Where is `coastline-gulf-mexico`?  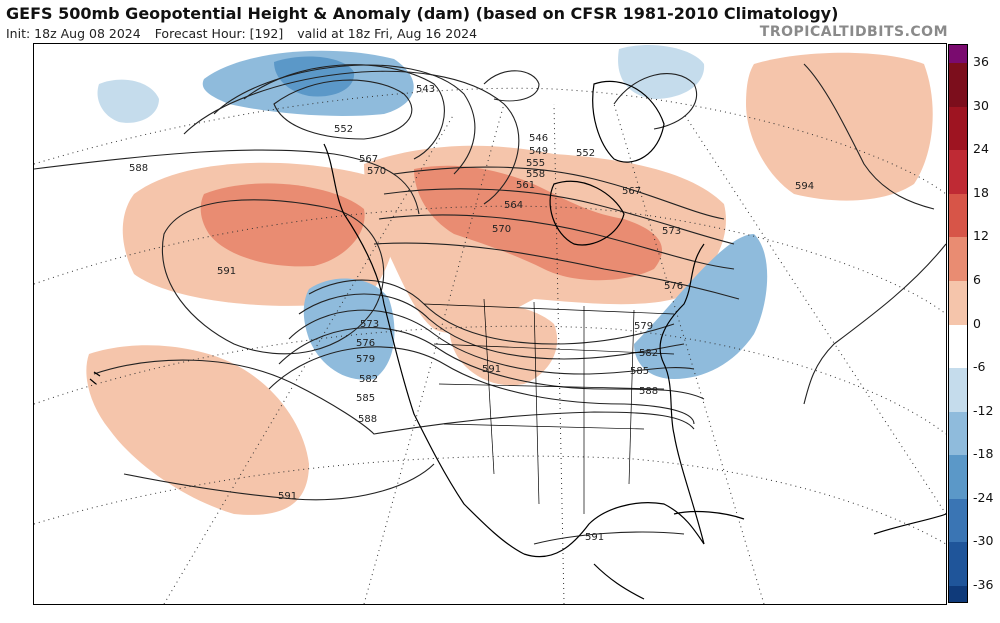
coastline-gulf-mexico is located at coordinates (614, 530).